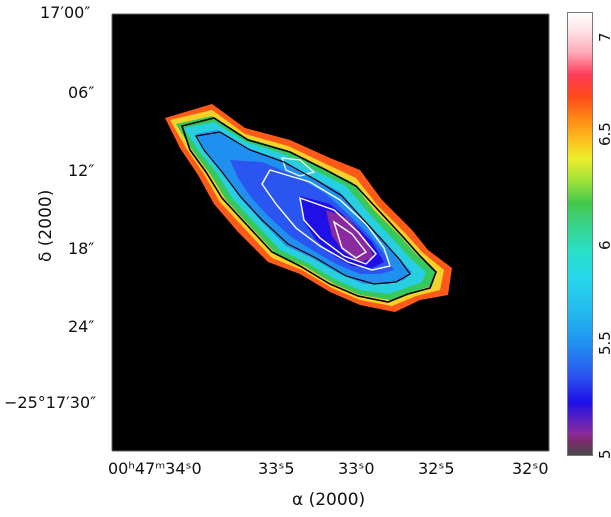 The height and width of the screenshot is (517, 611). Describe the element at coordinates (603, 343) in the screenshot. I see `colorbar-tick-label: 5.5` at that location.